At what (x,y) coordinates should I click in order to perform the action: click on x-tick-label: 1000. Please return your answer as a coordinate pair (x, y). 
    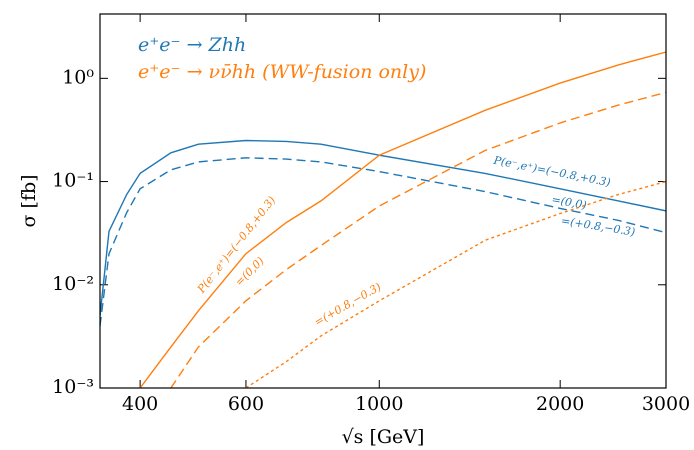
    Looking at the image, I should click on (379, 404).